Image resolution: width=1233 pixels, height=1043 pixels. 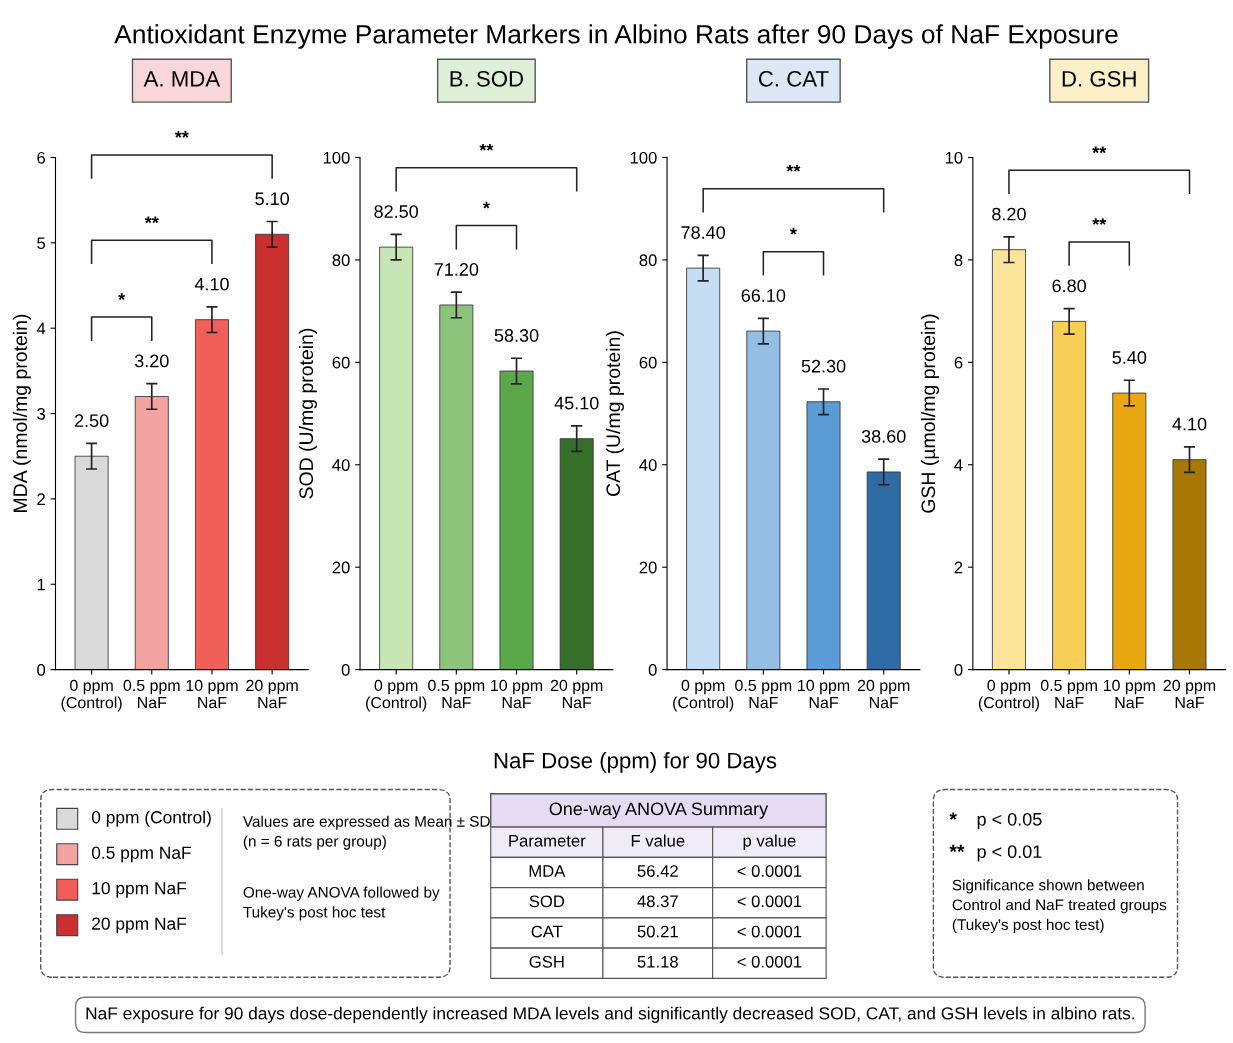 What do you see at coordinates (1009, 821) in the screenshot?
I see `text: p < 0.05` at bounding box center [1009, 821].